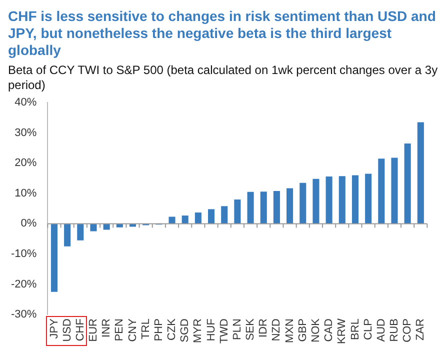  Describe the element at coordinates (316, 330) in the screenshot. I see `x-tick-label: NOK` at that location.